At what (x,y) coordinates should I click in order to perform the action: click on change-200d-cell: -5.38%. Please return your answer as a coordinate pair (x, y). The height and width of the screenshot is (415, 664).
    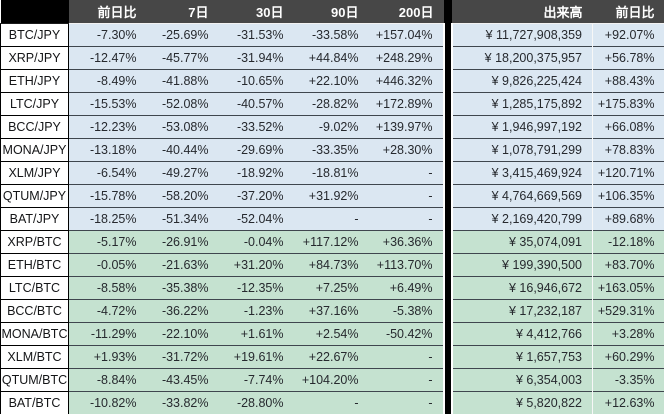
    Looking at the image, I should click on (406, 310).